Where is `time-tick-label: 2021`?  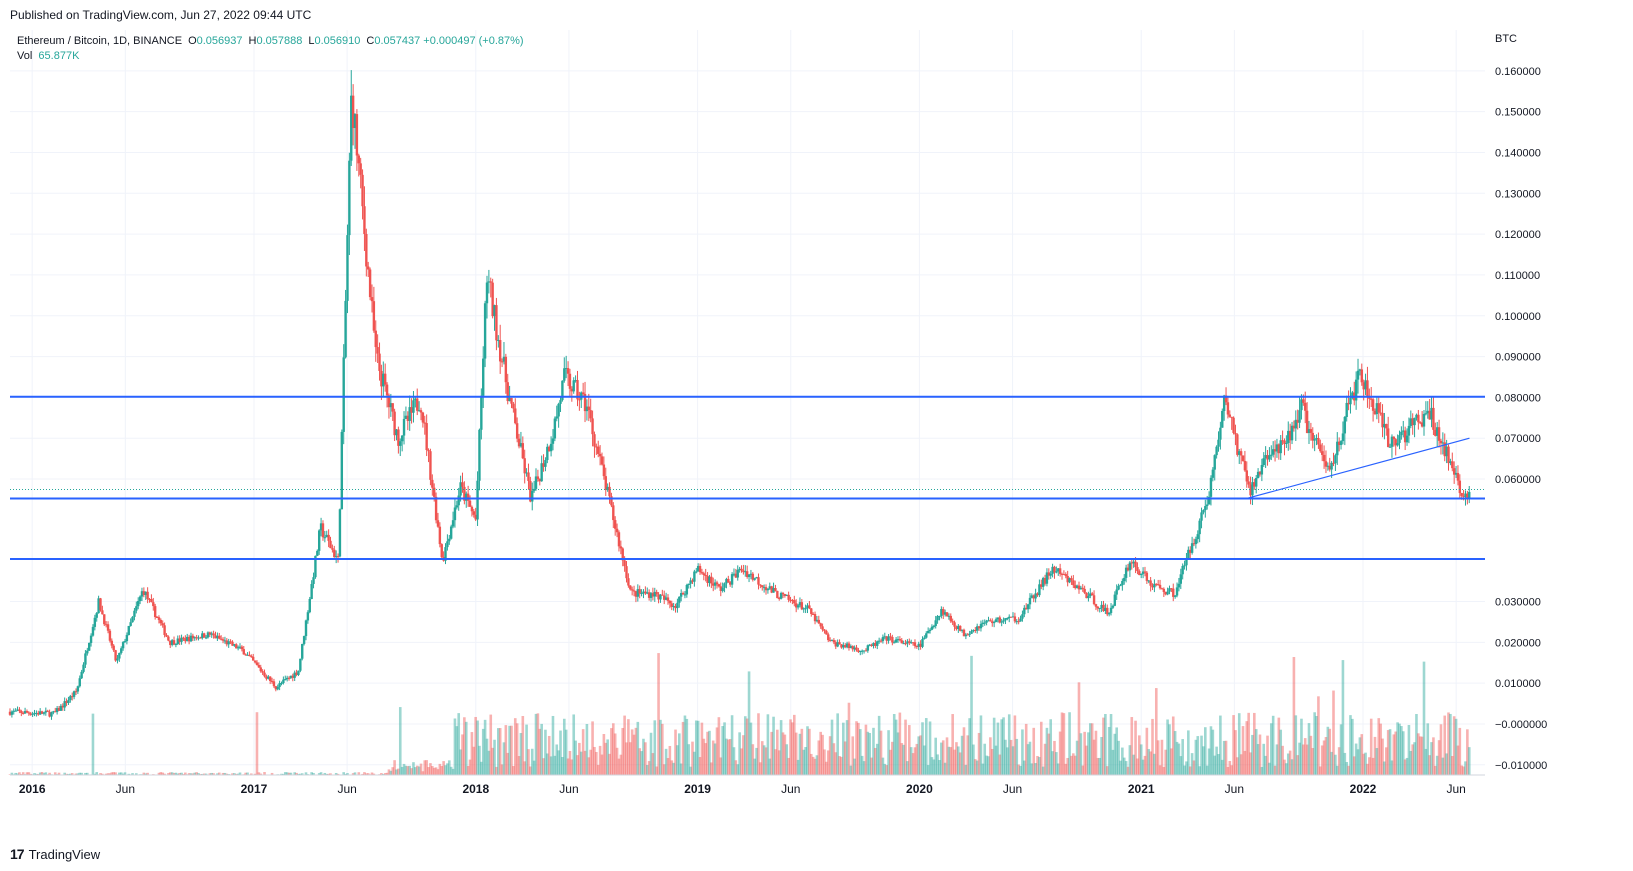
time-tick-label: 2021 is located at coordinates (1141, 789).